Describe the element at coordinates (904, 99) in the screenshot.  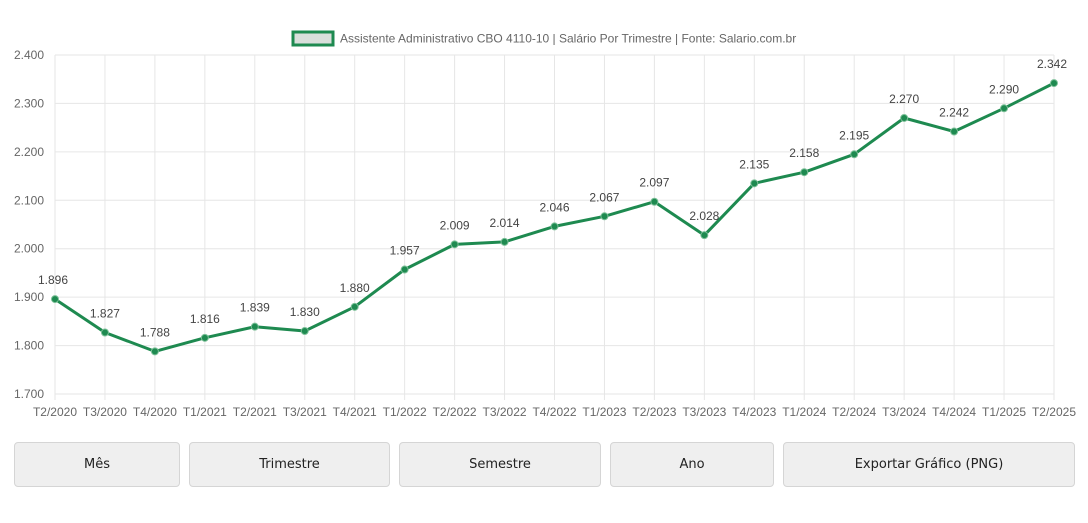
I see `data-label: 2.270` at that location.